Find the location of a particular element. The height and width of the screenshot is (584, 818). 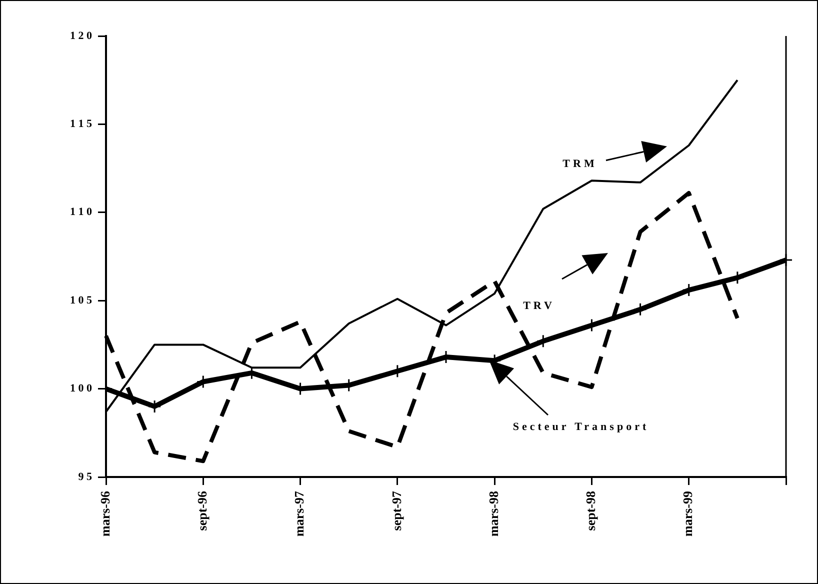

y-tick-label: 1 0 5 is located at coordinates (81, 300).